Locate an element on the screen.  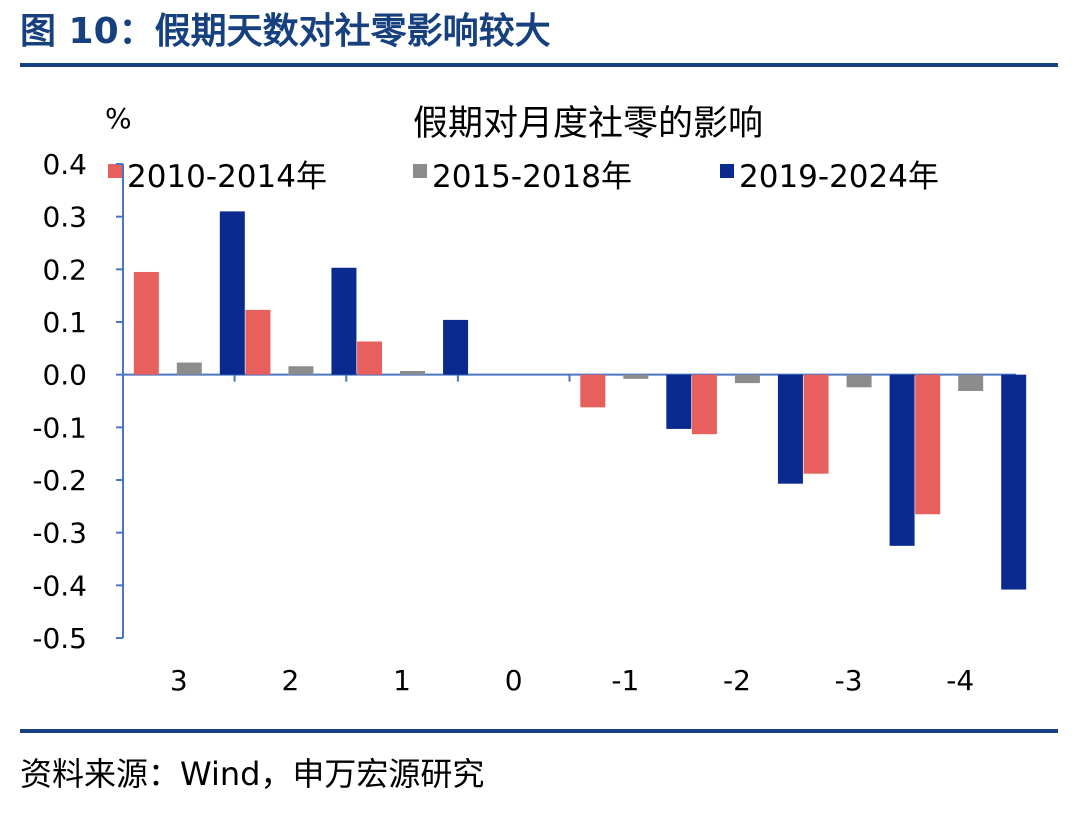
y-axis-label: % is located at coordinates (118, 118).